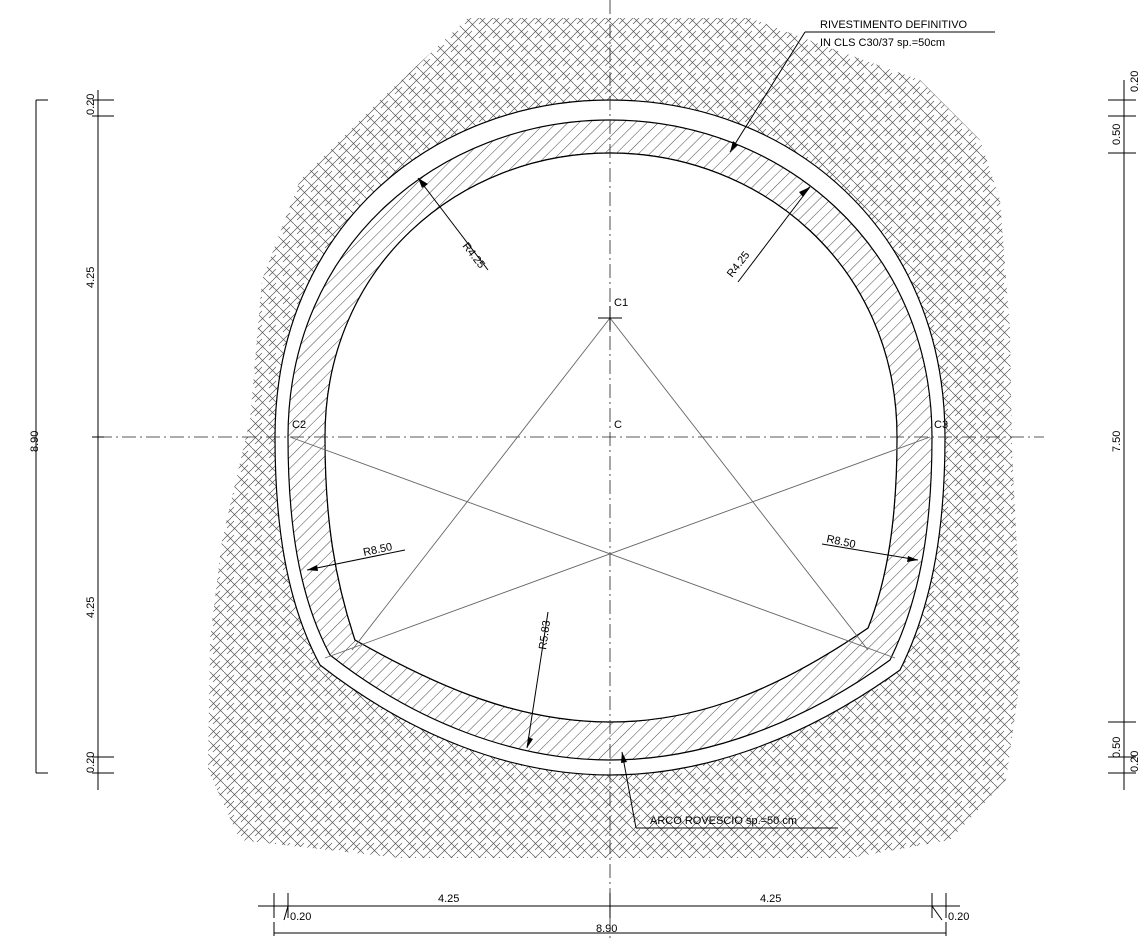 The image size is (1144, 938). Describe the element at coordinates (356, 556) in the screenshot. I see `radius-lower-left: R8.50` at that location.